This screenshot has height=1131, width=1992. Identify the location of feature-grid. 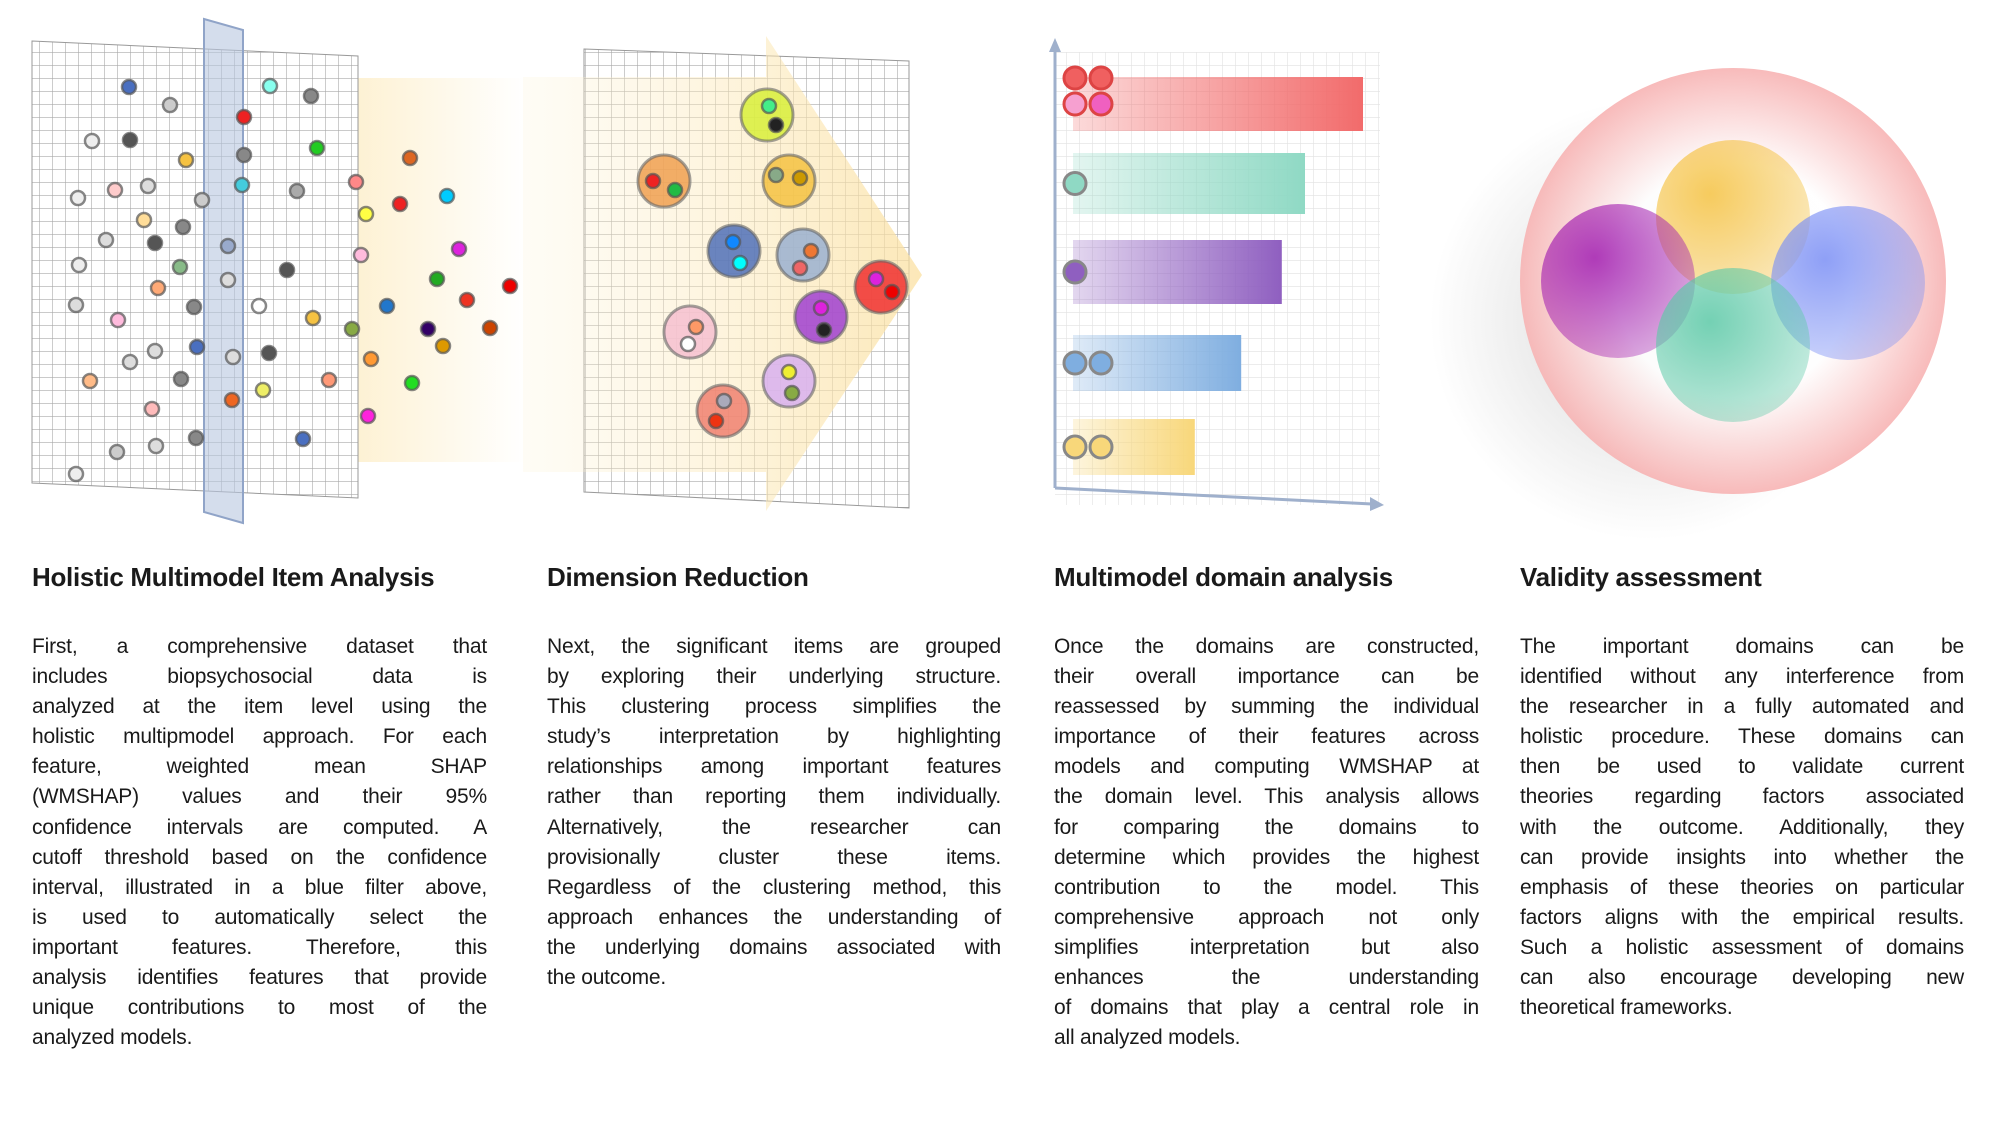
(195, 269).